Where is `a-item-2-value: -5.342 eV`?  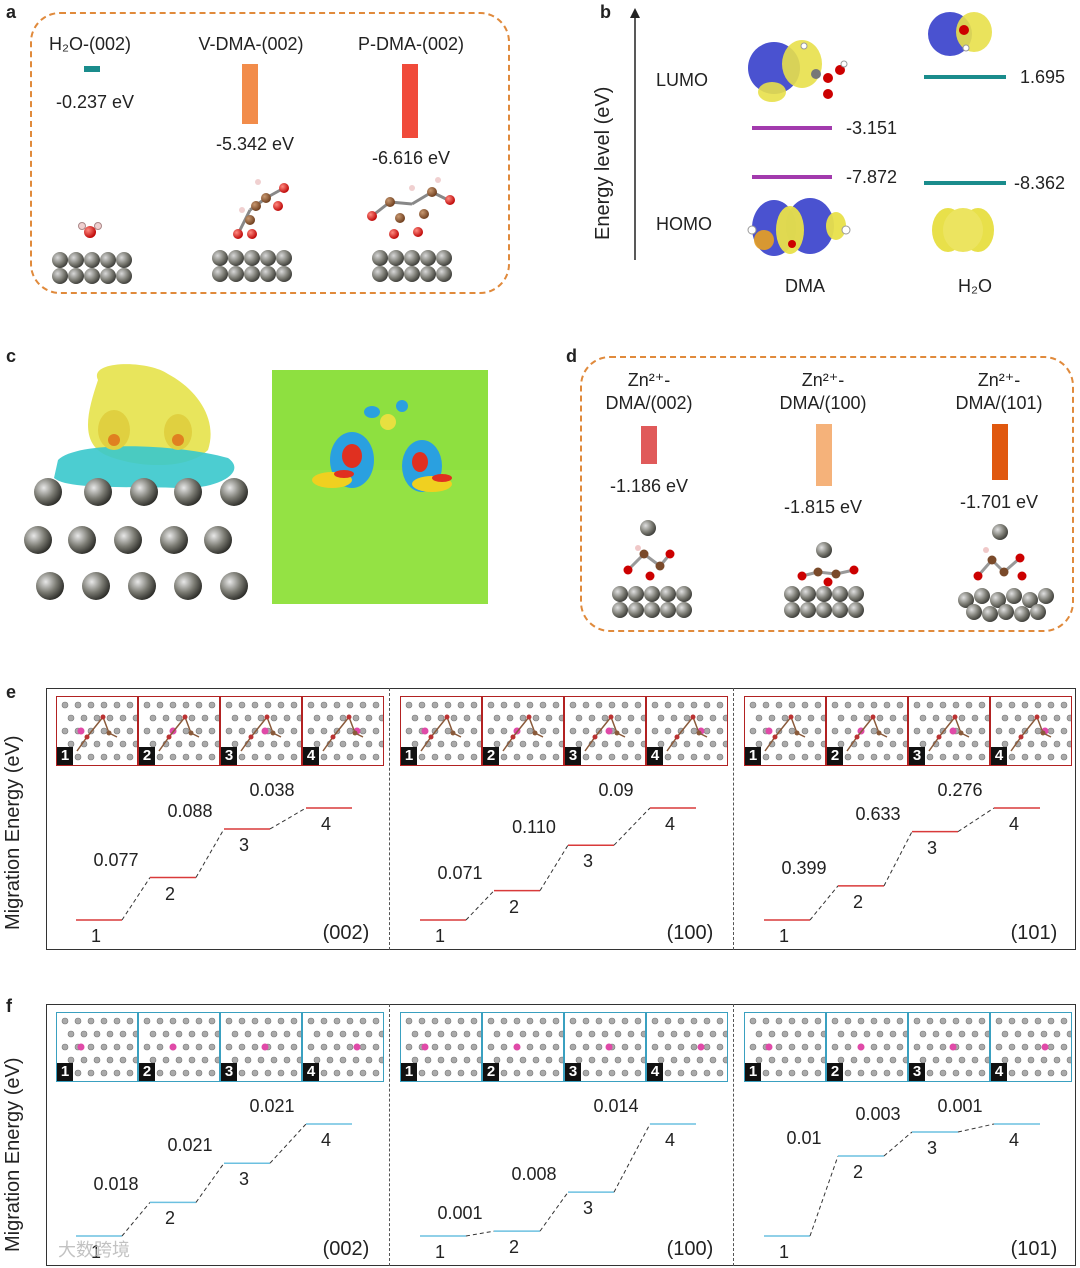 a-item-2-value: -5.342 eV is located at coordinates (255, 144).